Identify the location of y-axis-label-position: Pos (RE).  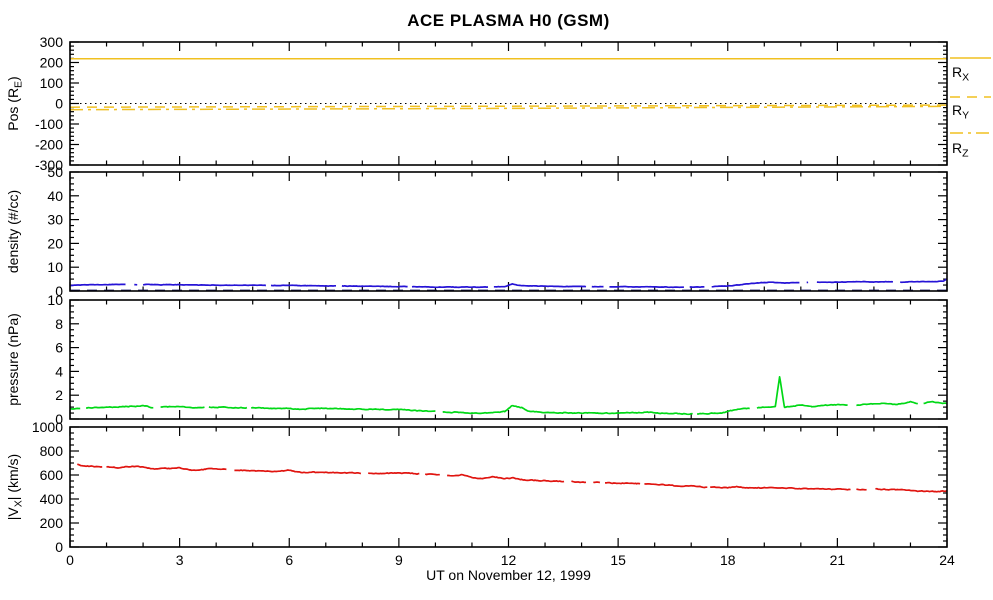
(15, 103).